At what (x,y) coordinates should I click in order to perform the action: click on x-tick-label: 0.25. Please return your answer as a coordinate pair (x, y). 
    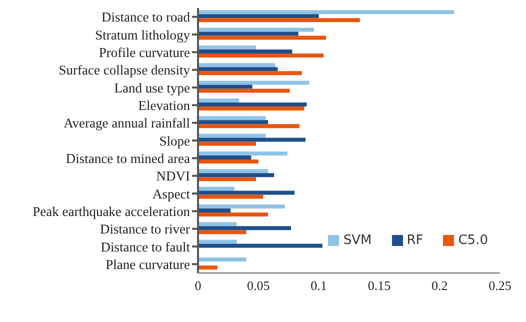
    Looking at the image, I should click on (500, 286).